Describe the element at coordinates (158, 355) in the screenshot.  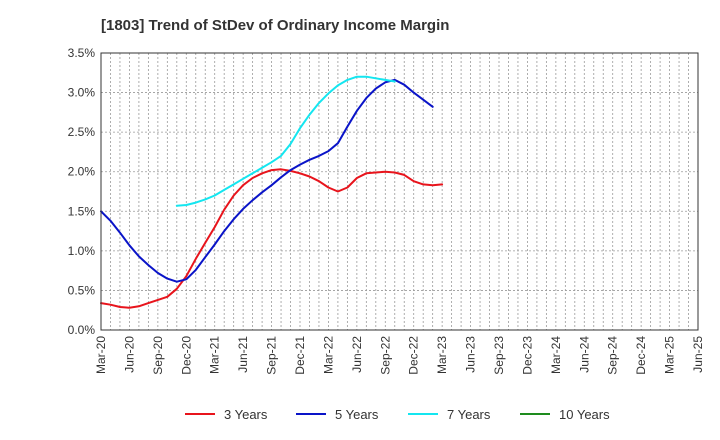
I see `x-tick-label: Sep-20` at that location.